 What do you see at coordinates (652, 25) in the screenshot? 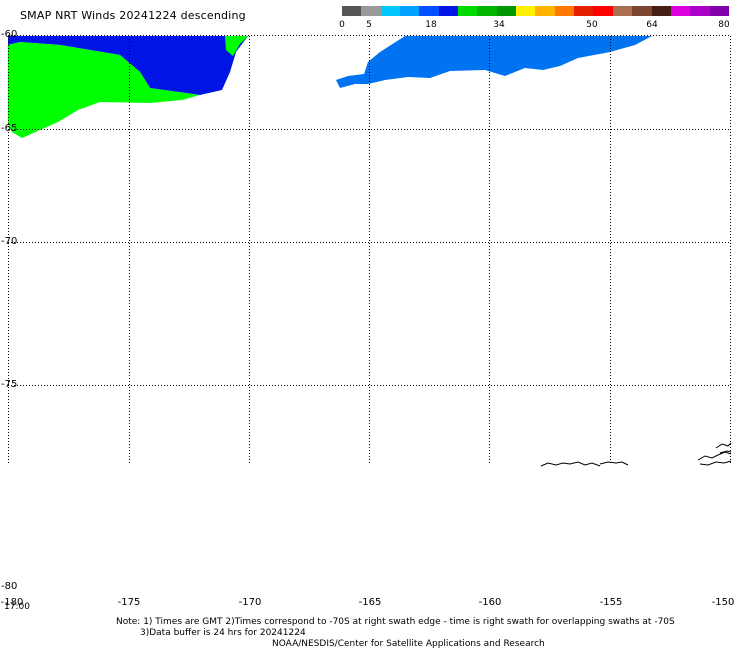
I see `colorbar-label: 64` at bounding box center [652, 25].